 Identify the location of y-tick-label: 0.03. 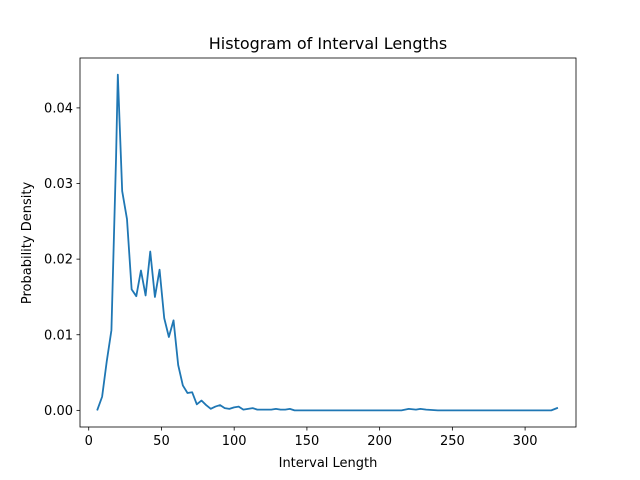
(58, 184).